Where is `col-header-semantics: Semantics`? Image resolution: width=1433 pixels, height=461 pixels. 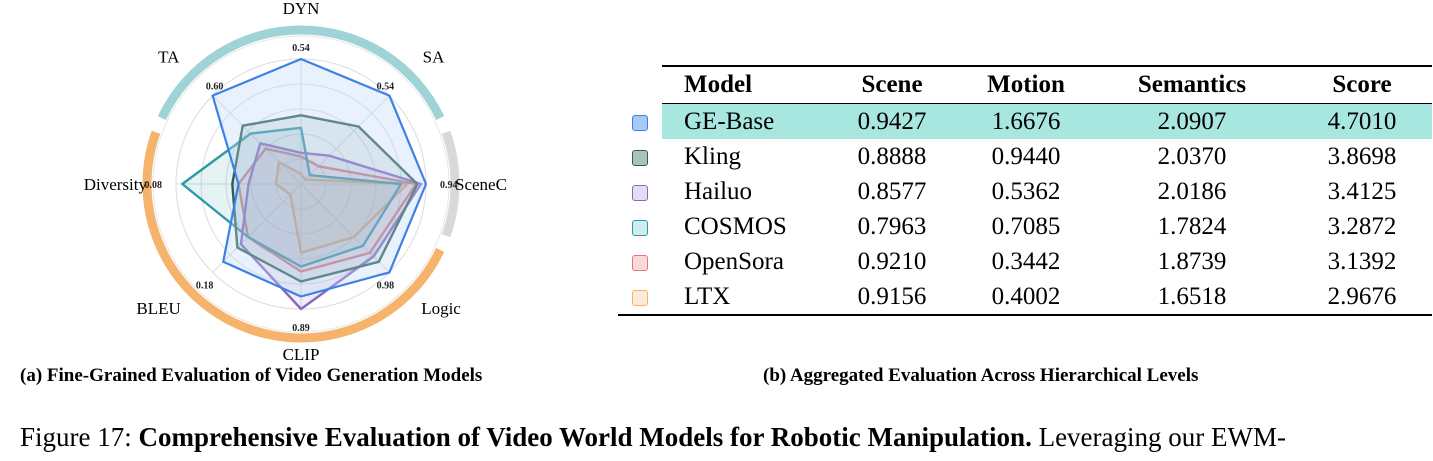
col-header-semantics: Semantics is located at coordinates (1192, 84).